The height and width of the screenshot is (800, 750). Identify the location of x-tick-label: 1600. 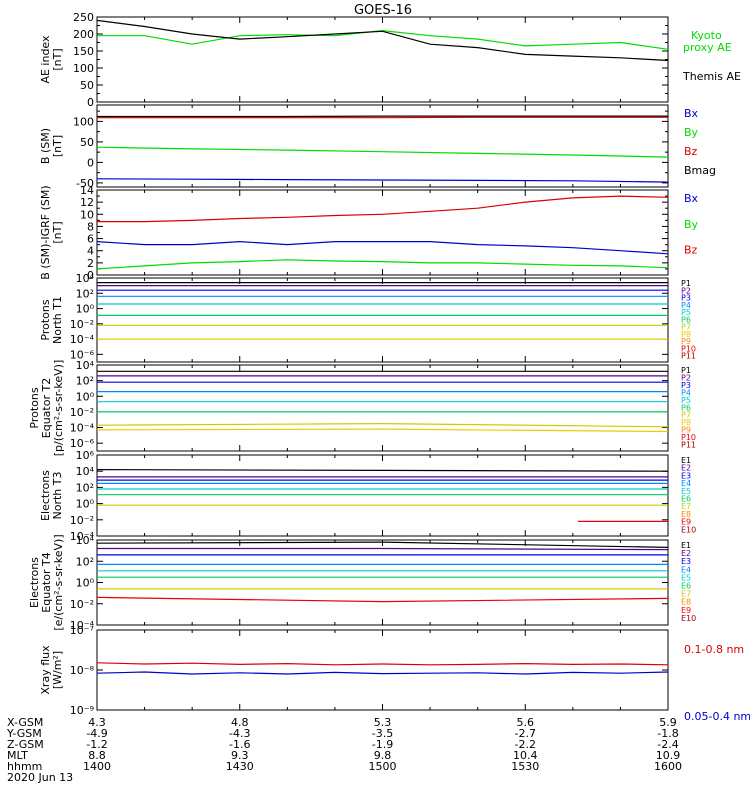
(668, 766).